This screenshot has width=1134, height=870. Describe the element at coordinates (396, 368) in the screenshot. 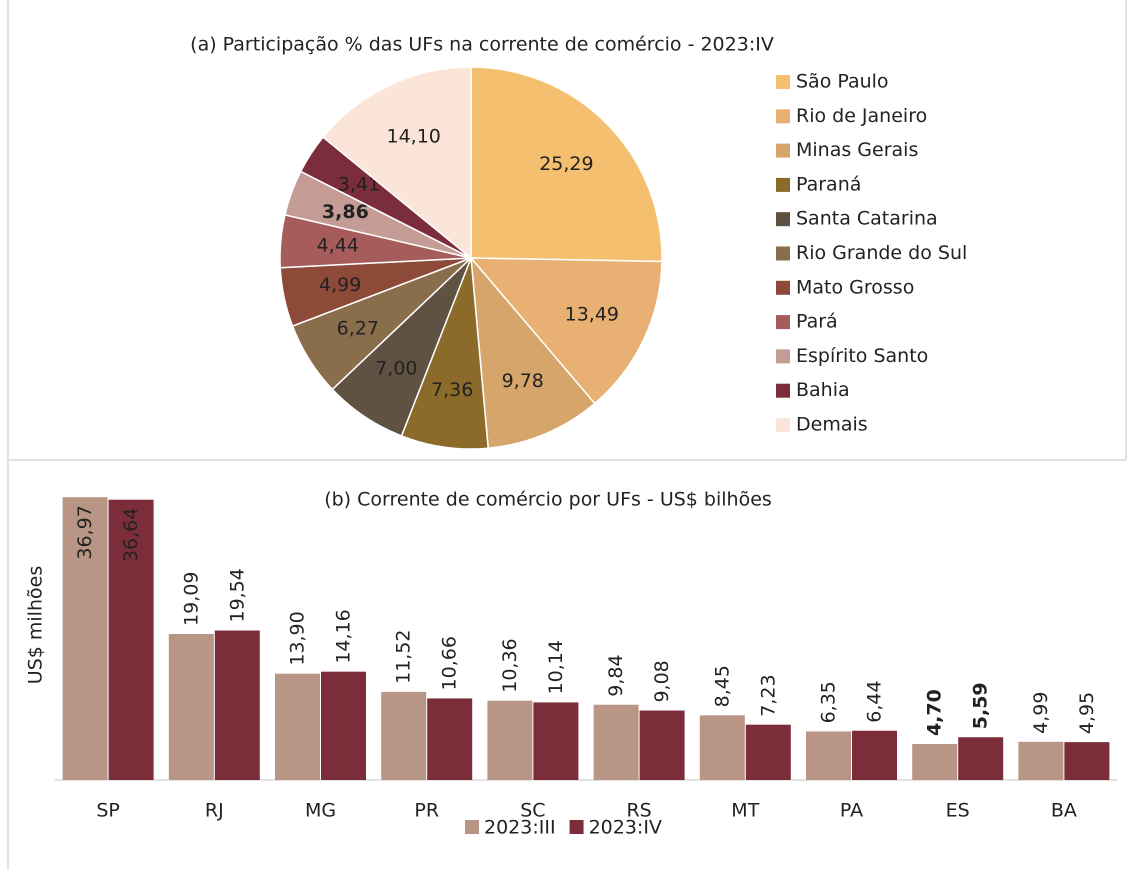

I see `data-label: 7,00` at that location.